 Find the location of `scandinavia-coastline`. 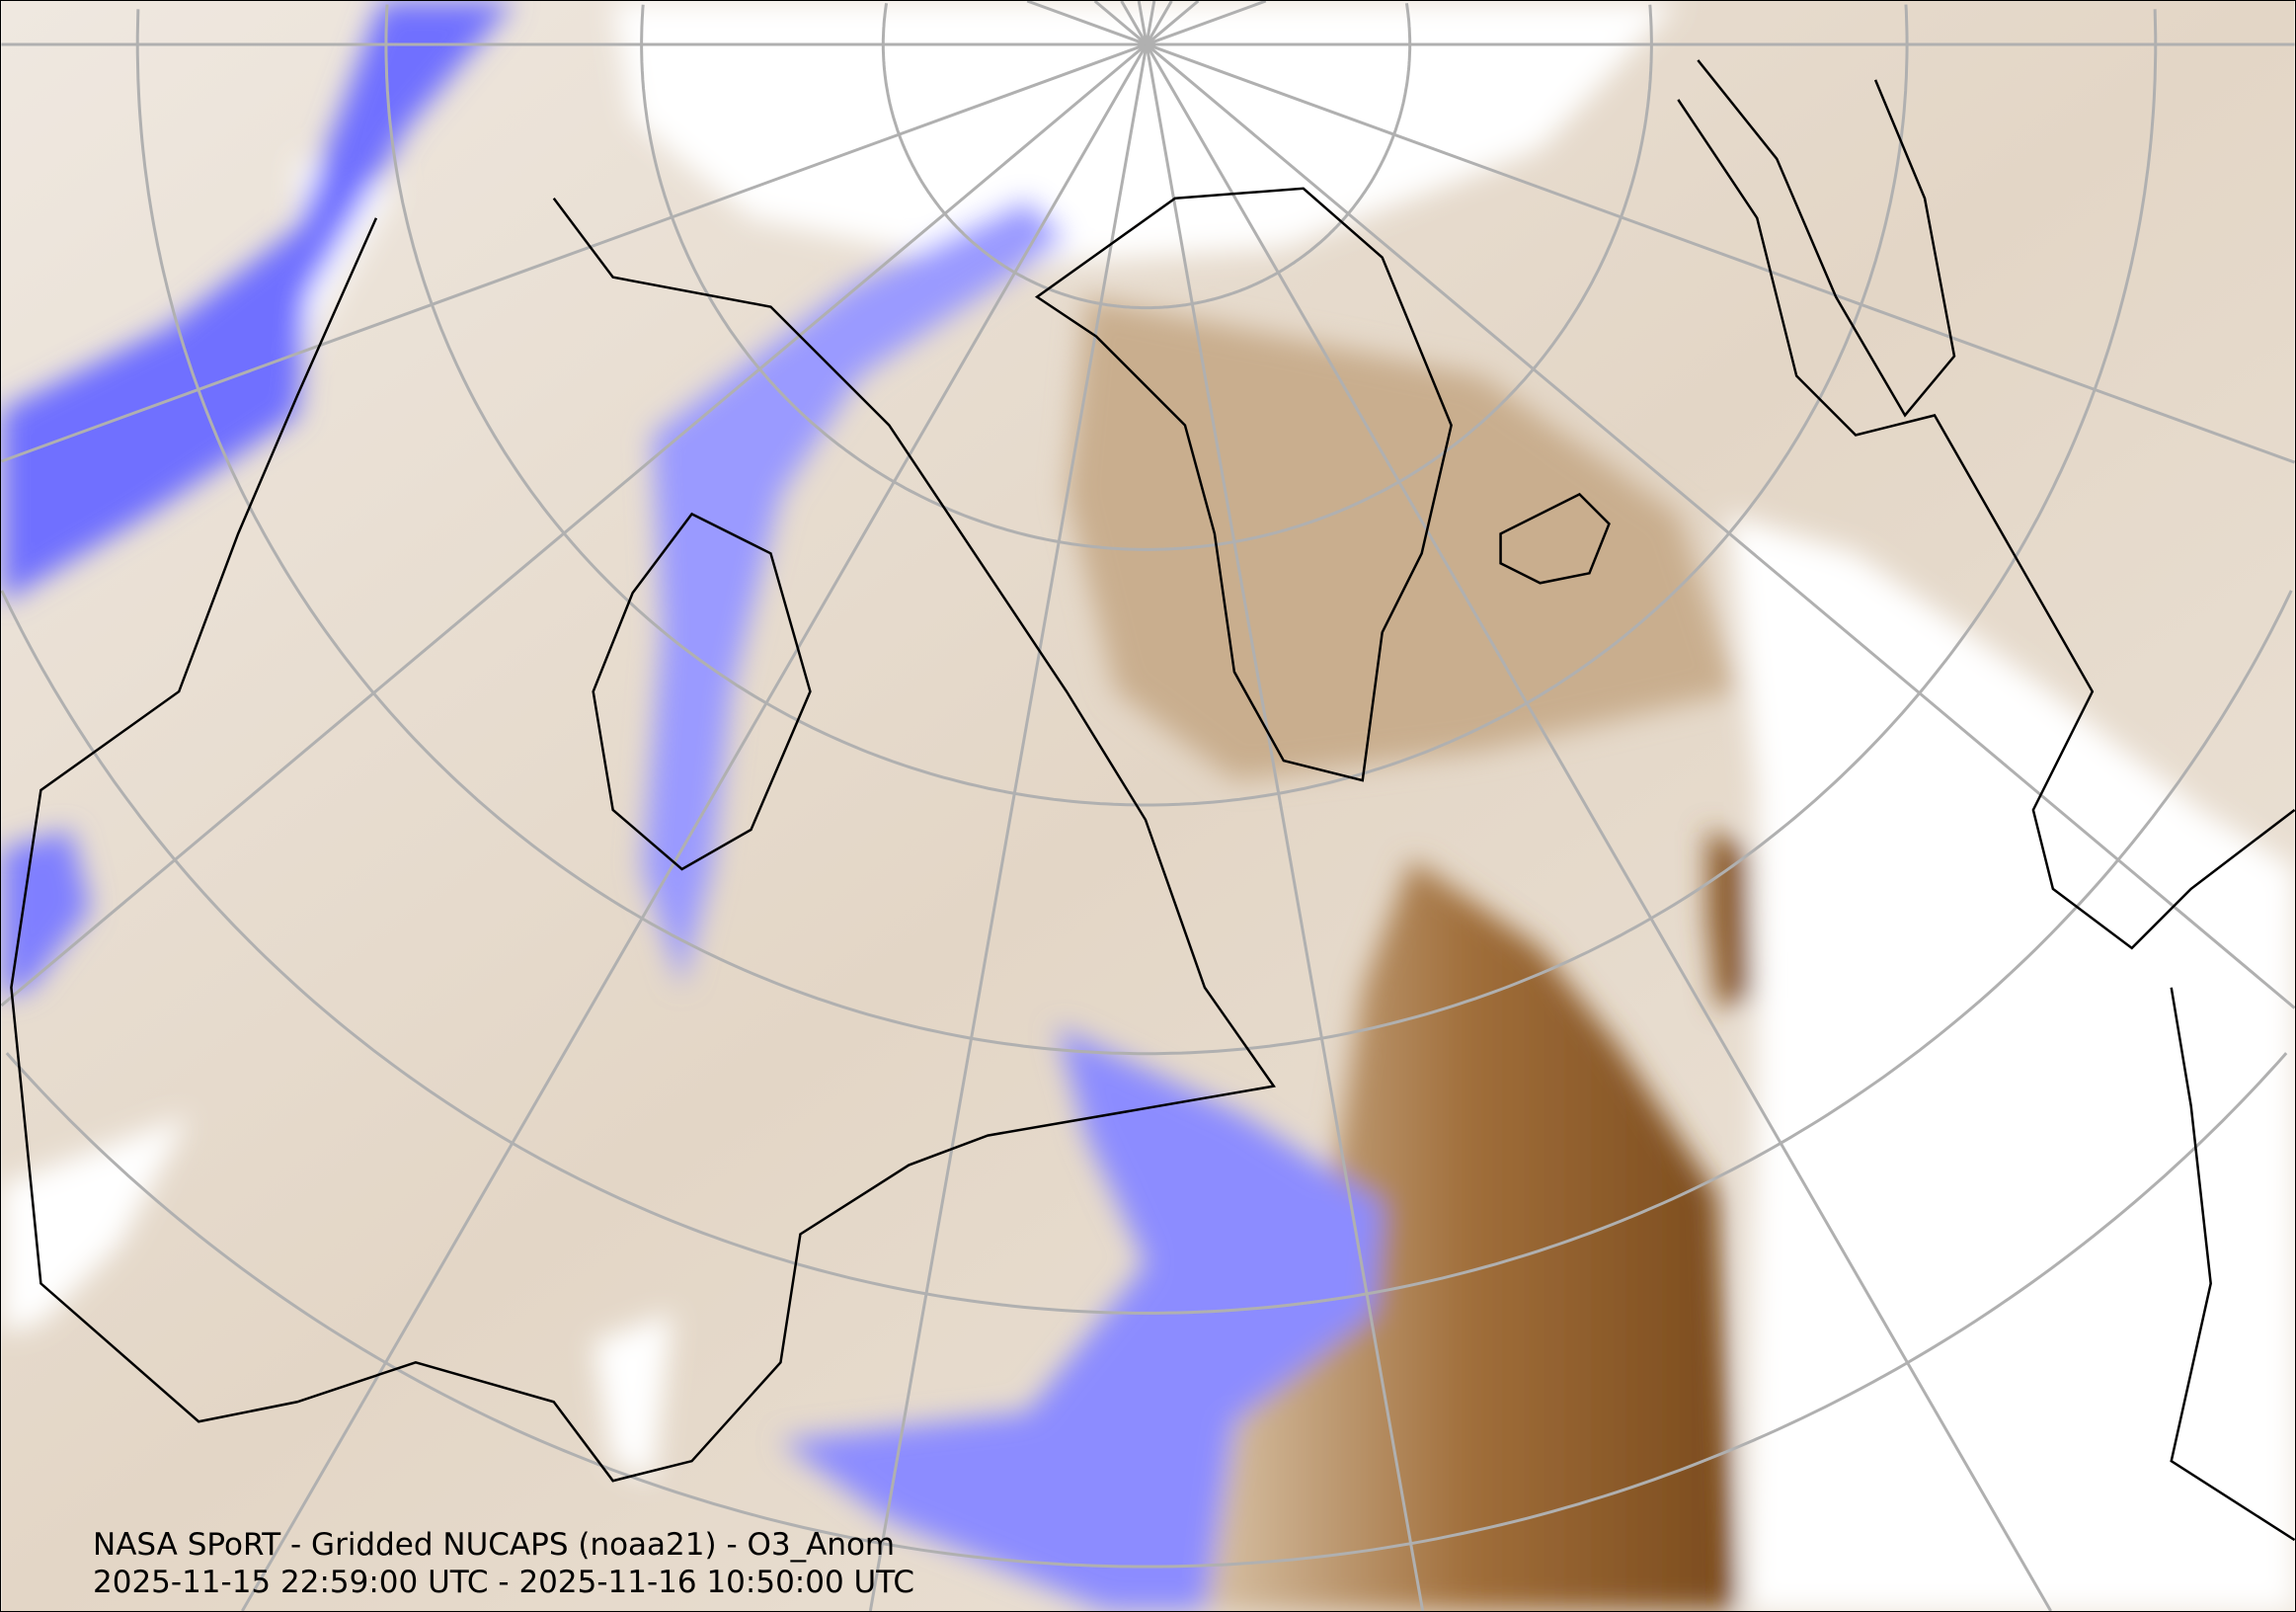

scandinavia-coastline is located at coordinates (1827, 239).